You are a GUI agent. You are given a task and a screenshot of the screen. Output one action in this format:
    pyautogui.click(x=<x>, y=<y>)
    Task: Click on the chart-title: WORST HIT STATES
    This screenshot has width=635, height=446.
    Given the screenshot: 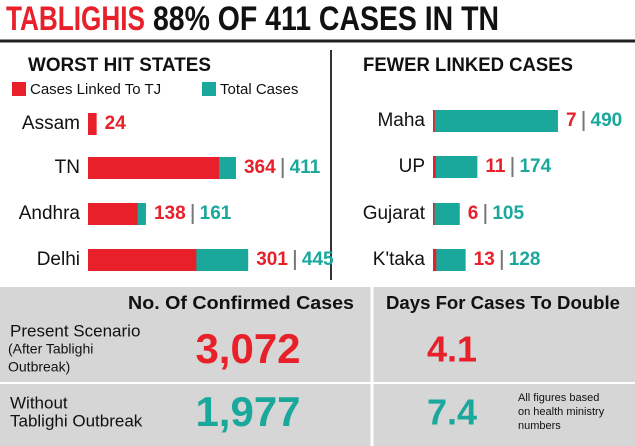 What is the action you would take?
    pyautogui.click(x=119, y=65)
    